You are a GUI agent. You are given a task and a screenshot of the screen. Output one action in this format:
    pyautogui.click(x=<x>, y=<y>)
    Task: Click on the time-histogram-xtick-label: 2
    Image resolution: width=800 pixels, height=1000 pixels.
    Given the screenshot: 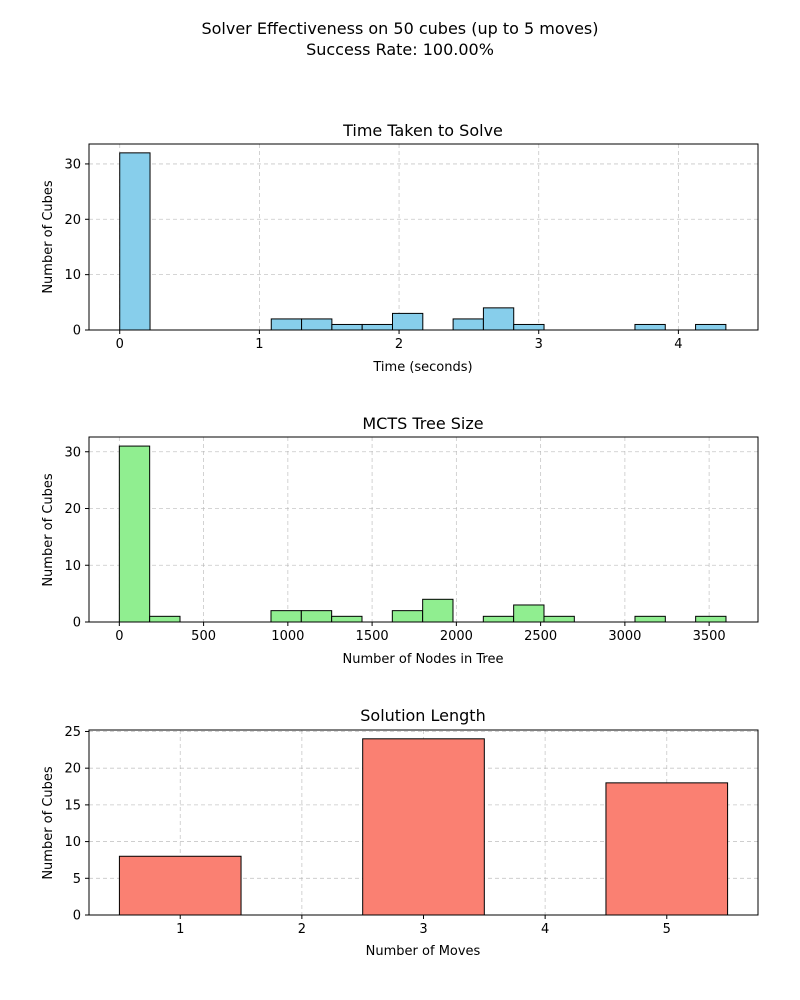 What is the action you would take?
    pyautogui.click(x=399, y=344)
    